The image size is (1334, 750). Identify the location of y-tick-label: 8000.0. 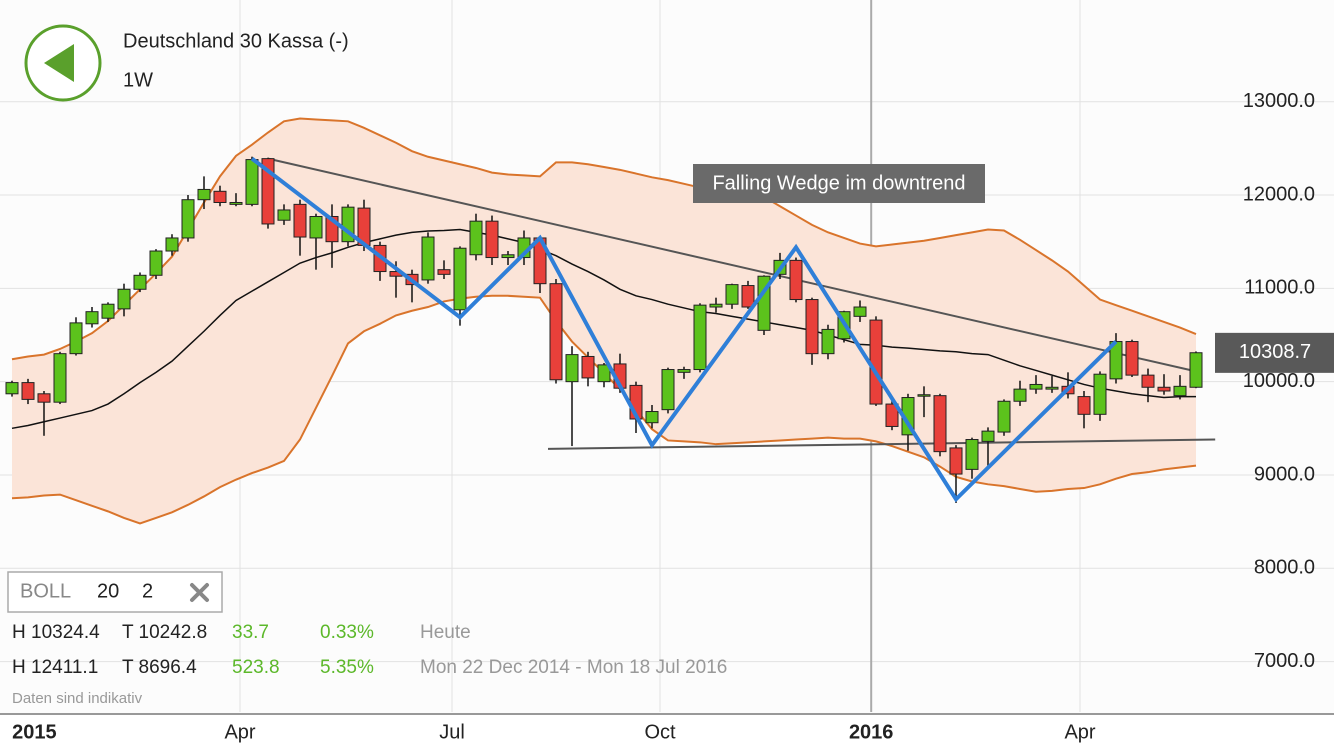
(1284, 568).